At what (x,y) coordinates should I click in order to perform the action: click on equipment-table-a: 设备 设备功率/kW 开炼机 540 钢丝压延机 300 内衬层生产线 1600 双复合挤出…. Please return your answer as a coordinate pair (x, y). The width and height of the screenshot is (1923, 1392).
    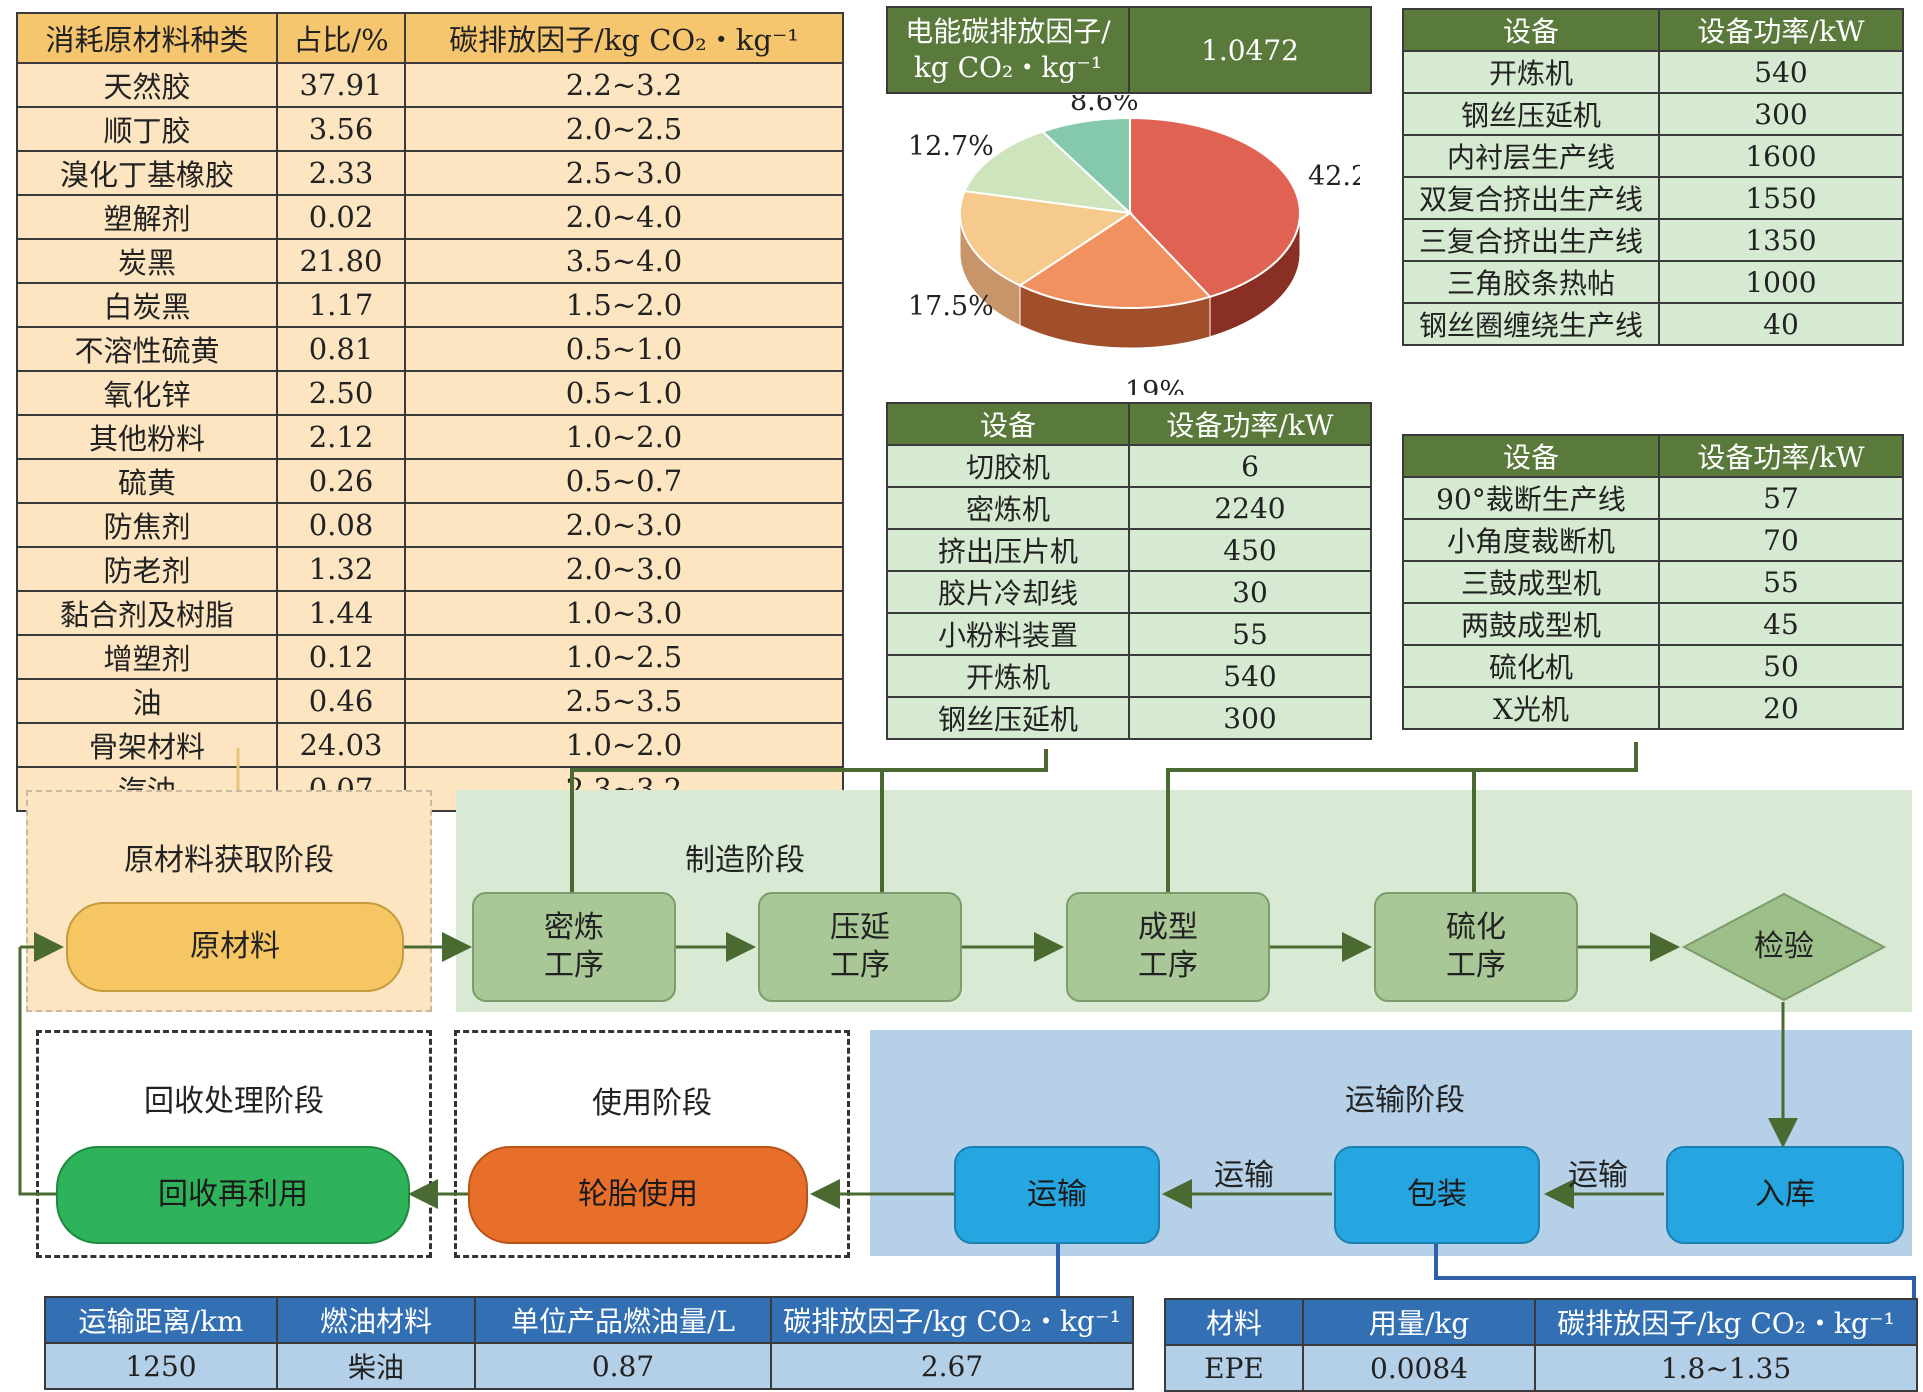
    Looking at the image, I should click on (1653, 177).